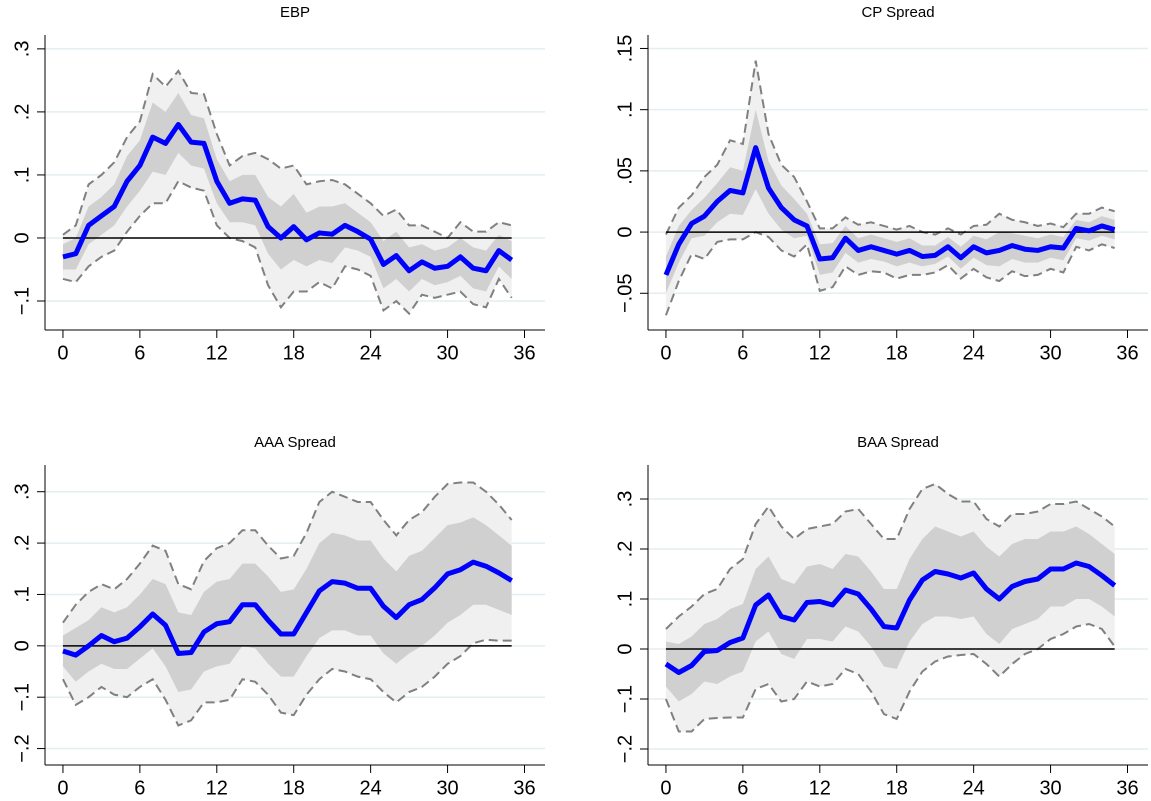 Image resolution: width=1151 pixels, height=801 pixels. Describe the element at coordinates (897, 12) in the screenshot. I see `panel-title: CP Spread` at that location.